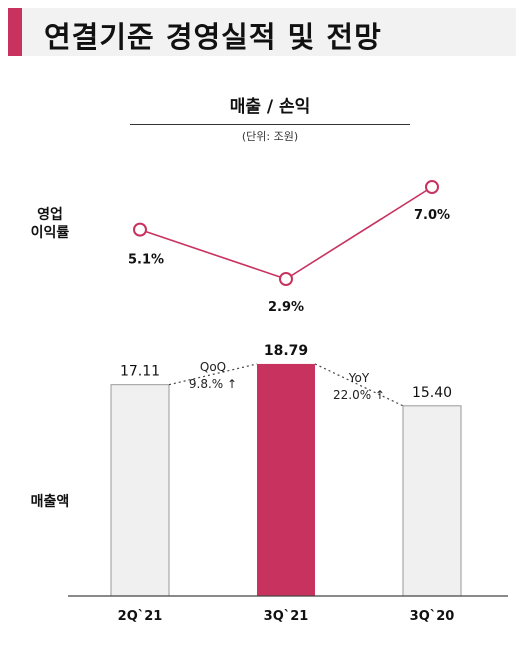  Describe the element at coordinates (140, 372) in the screenshot. I see `sales-value-label-1: 17.11` at that location.